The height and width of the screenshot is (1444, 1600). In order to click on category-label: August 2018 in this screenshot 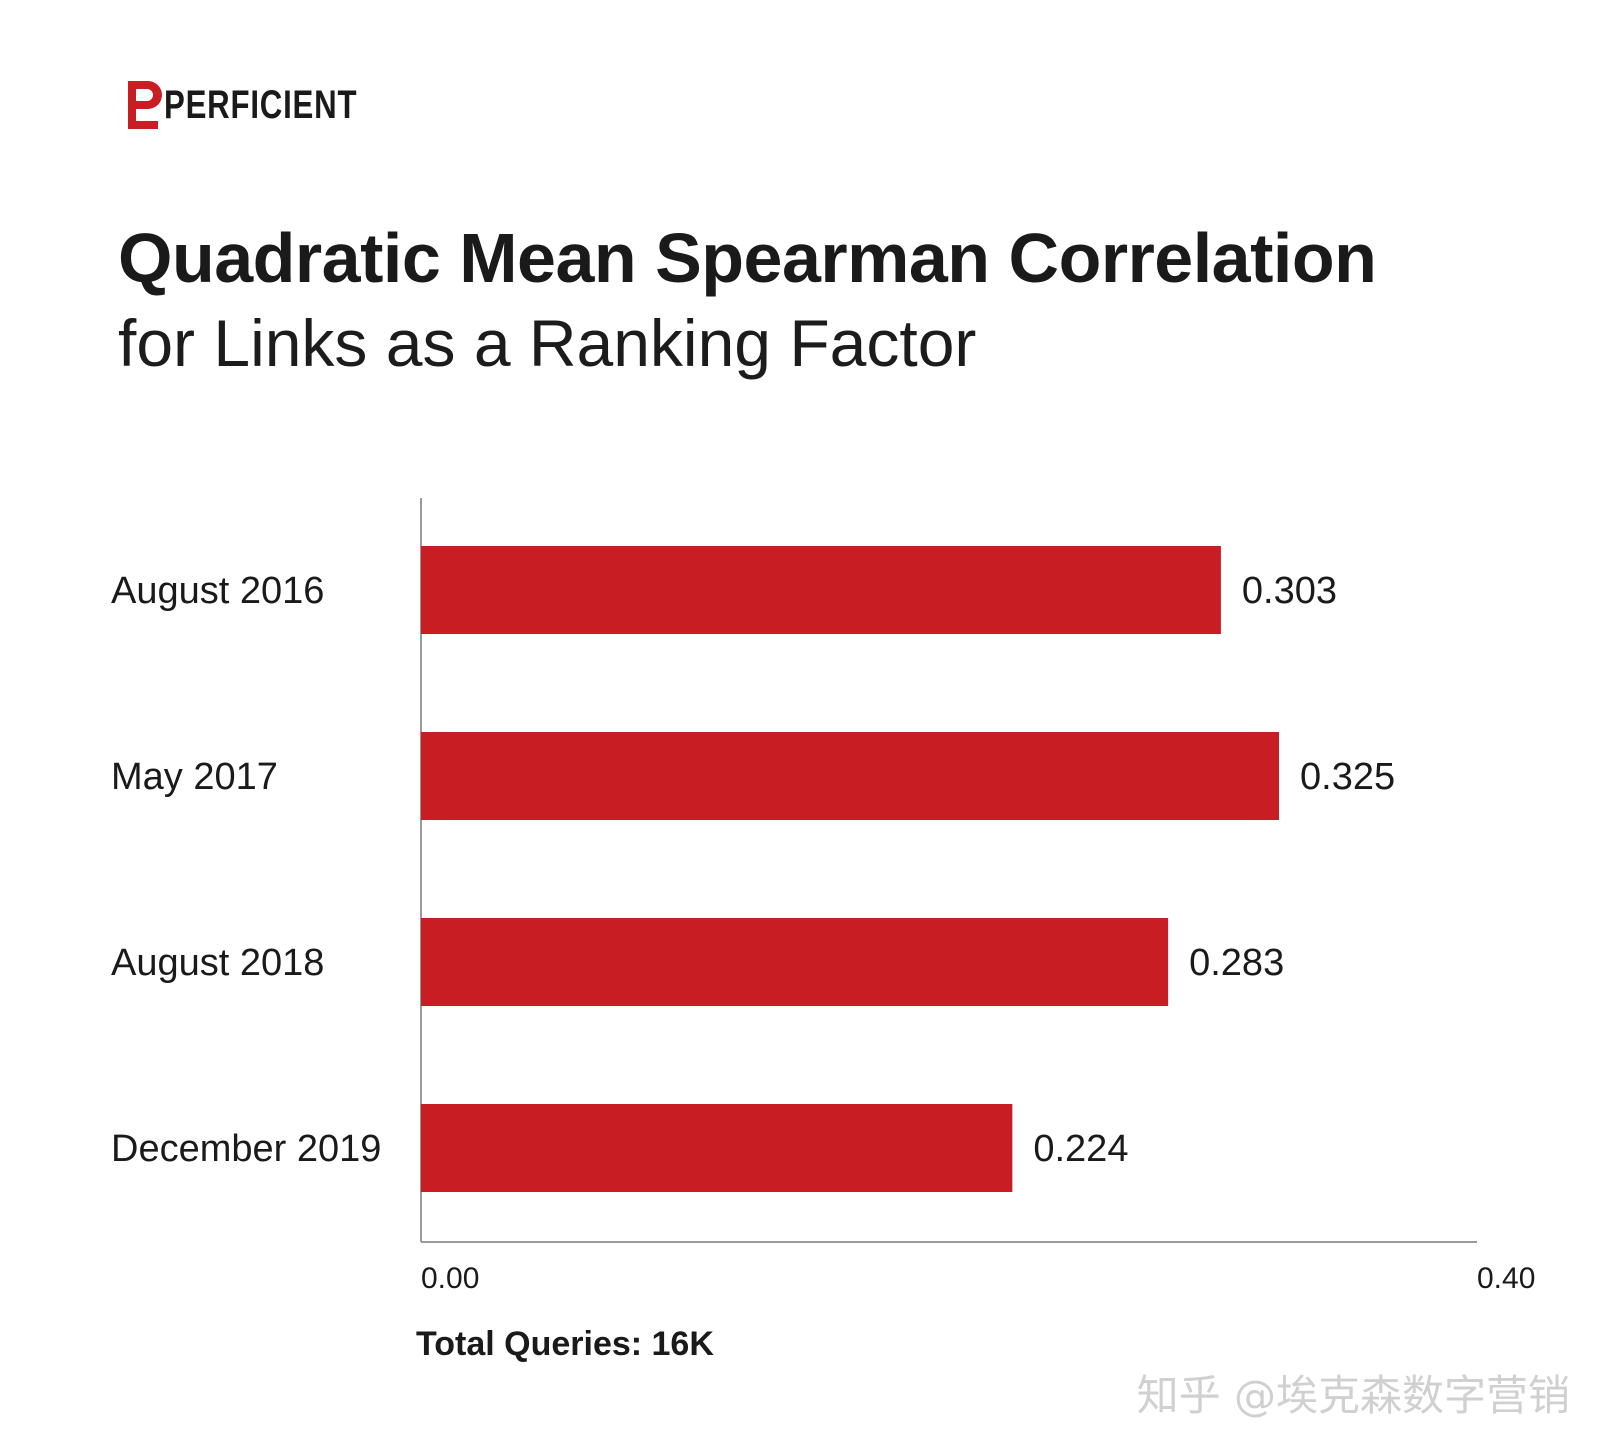, I will do `click(217, 963)`.